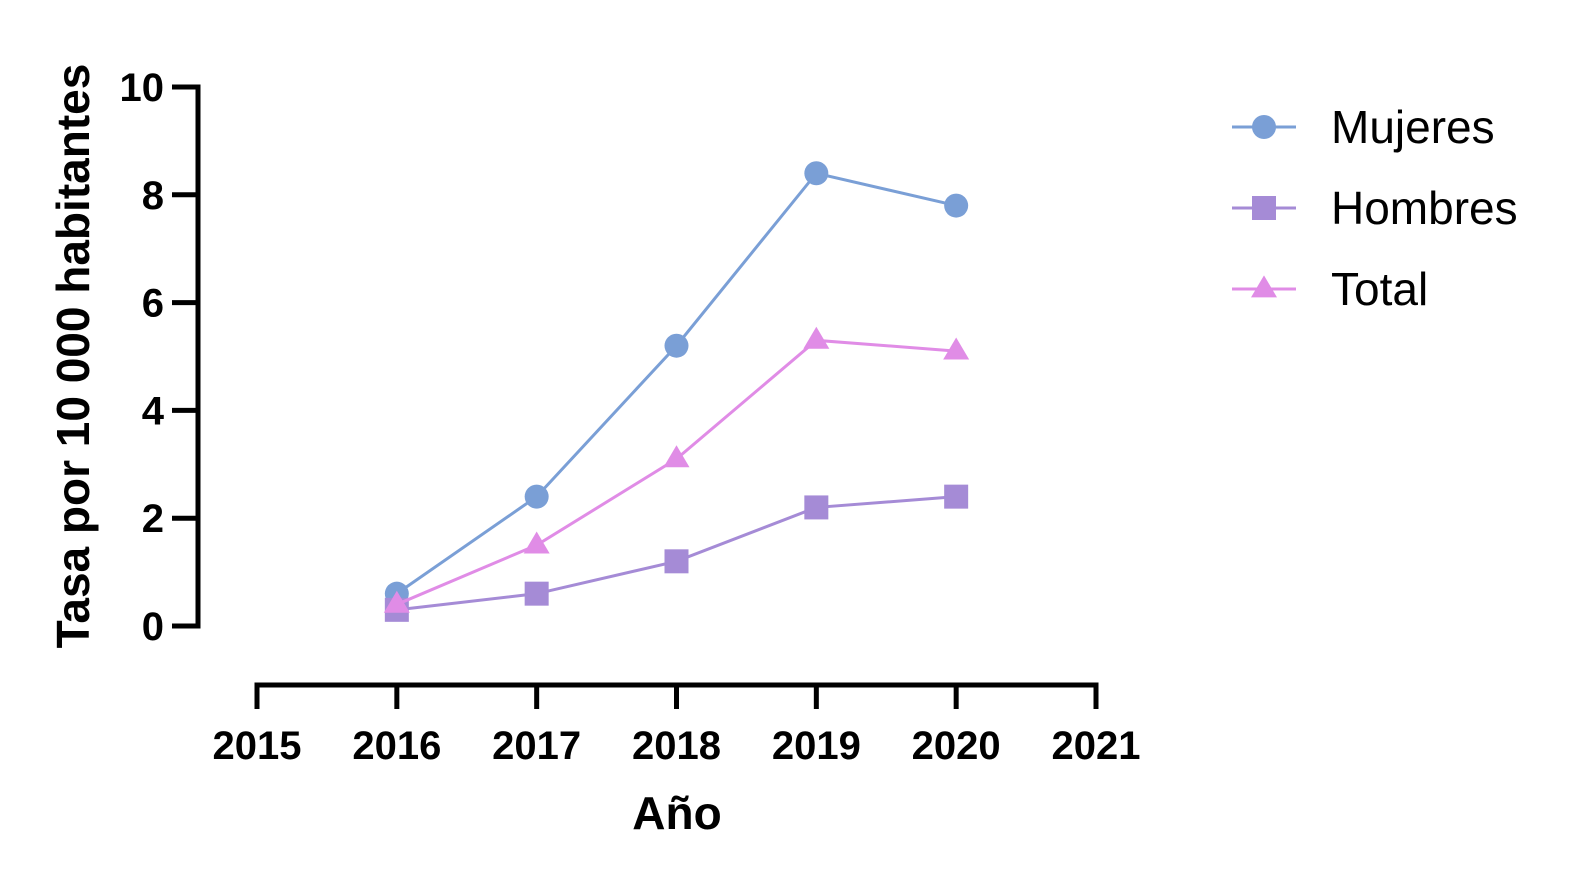  I want to click on legend: Mujeres Hombres Total, so click(1375, 208).